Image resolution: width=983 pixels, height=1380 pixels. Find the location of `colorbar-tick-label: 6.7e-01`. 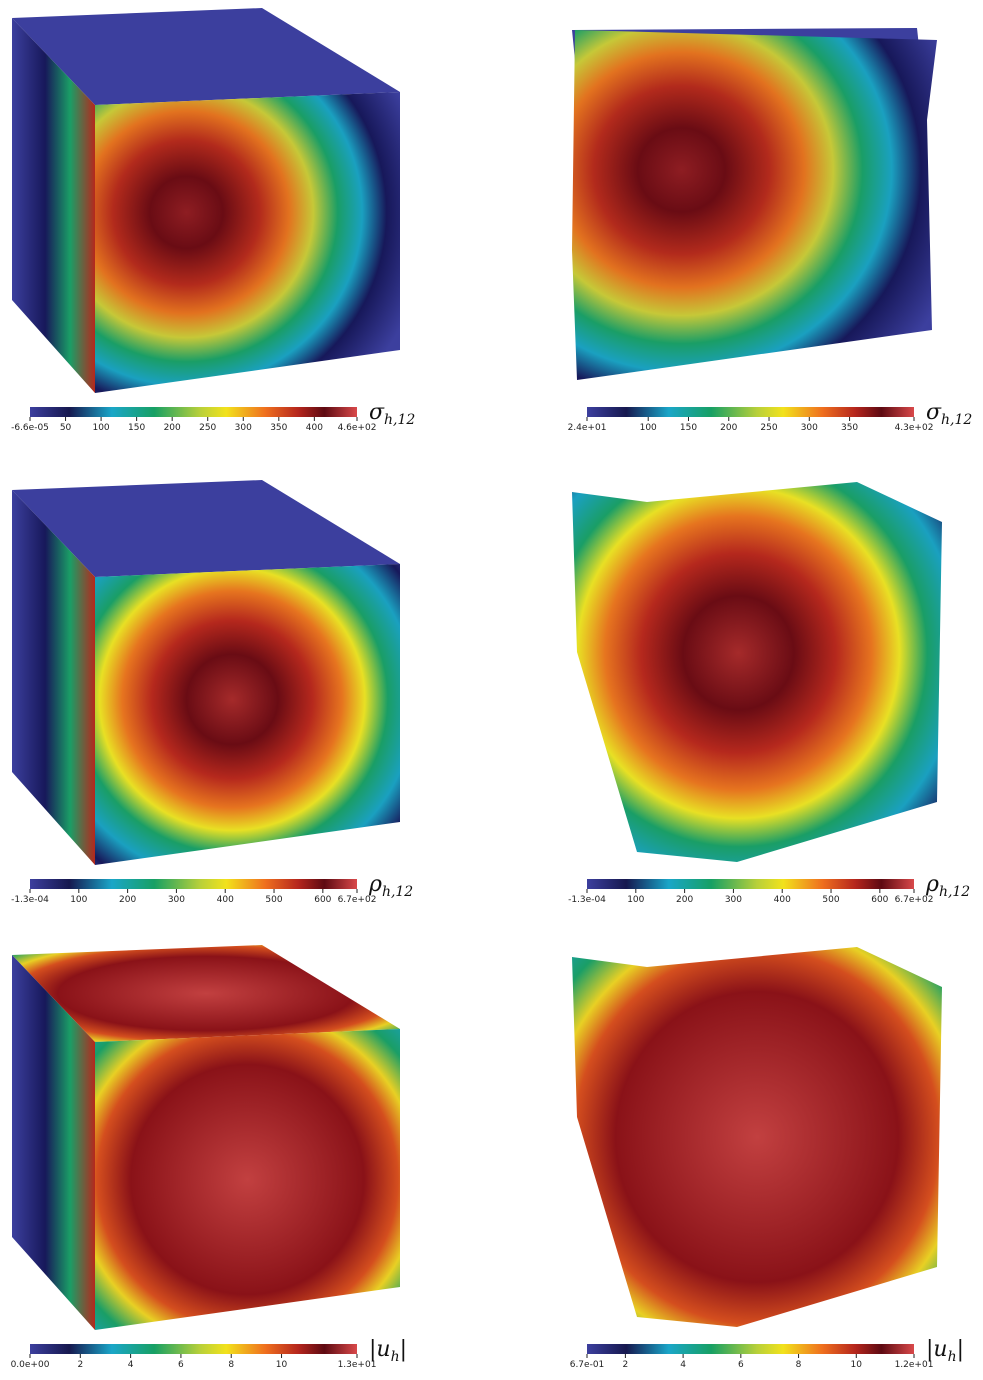

colorbar-tick-label: 6.7e-01 is located at coordinates (587, 1365).